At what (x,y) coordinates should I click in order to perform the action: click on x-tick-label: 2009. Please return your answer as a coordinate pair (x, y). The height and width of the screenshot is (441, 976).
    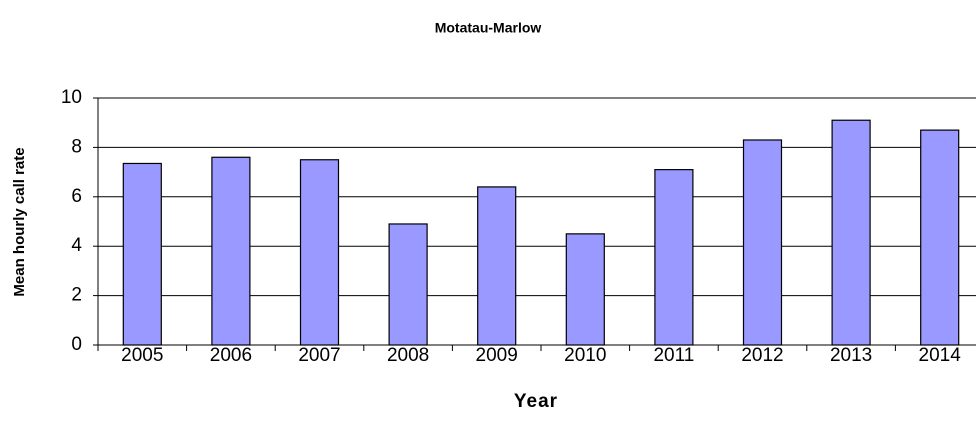
    Looking at the image, I should click on (497, 355).